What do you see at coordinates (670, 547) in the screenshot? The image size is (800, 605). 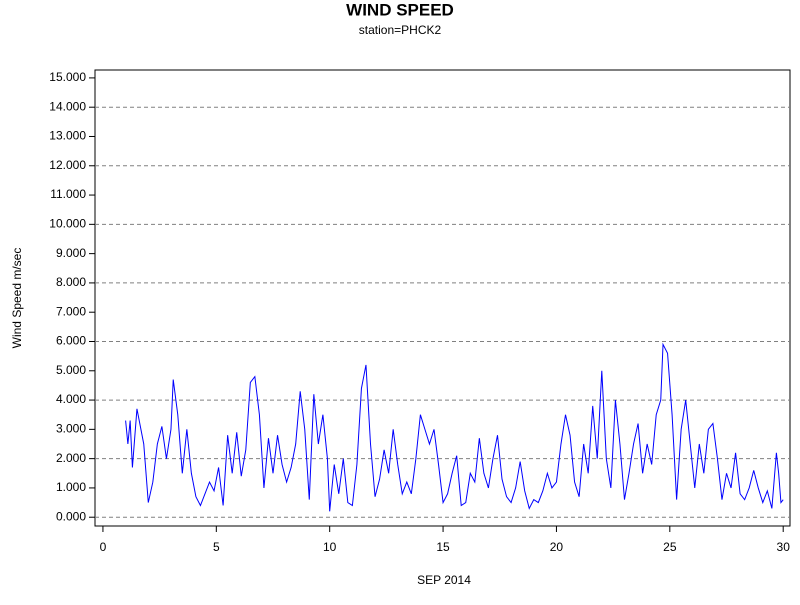 I see `x-tick-label: 25` at bounding box center [670, 547].